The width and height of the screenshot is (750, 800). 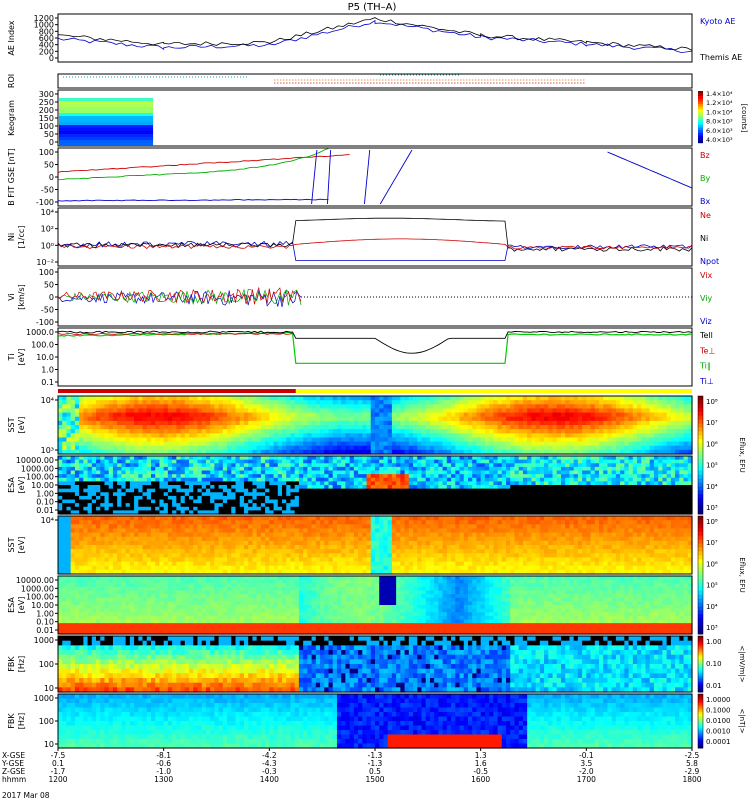 I want to click on keogram-ytick-label: 100, so click(x=46, y=126).